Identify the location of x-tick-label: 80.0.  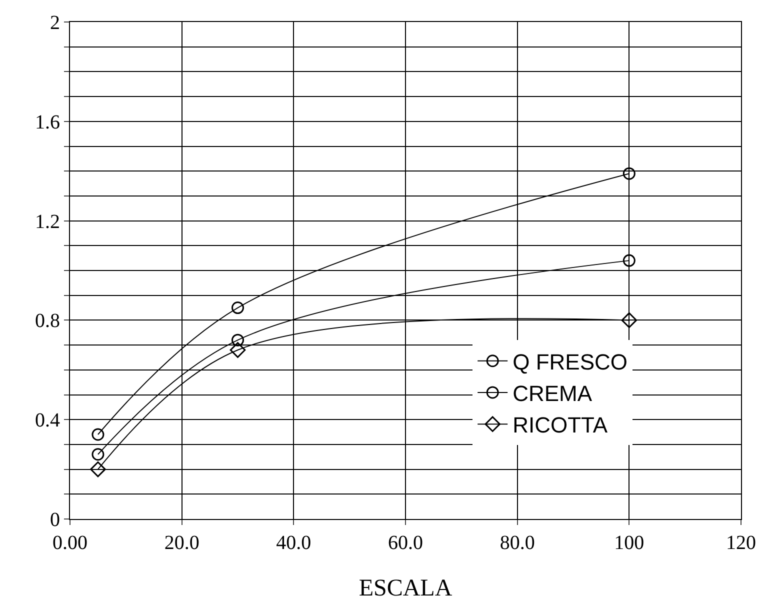
(517, 543).